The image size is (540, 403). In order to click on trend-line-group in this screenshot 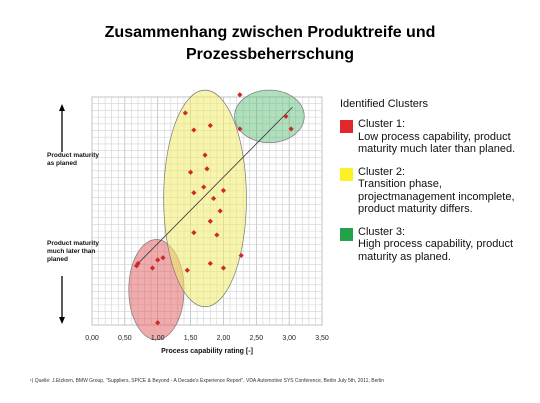, I will do `click(213, 187)`.